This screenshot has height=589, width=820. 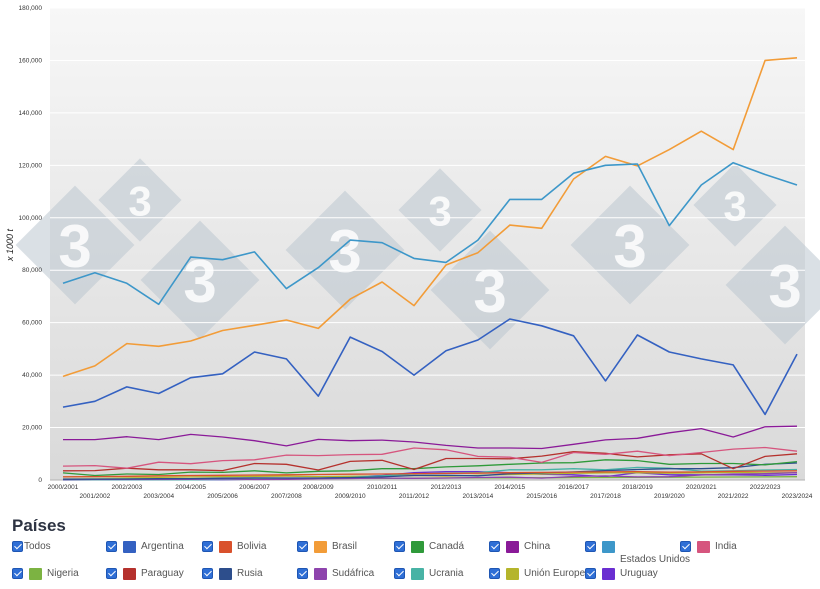 I want to click on x-tick-label: 2011/2012, so click(x=414, y=496).